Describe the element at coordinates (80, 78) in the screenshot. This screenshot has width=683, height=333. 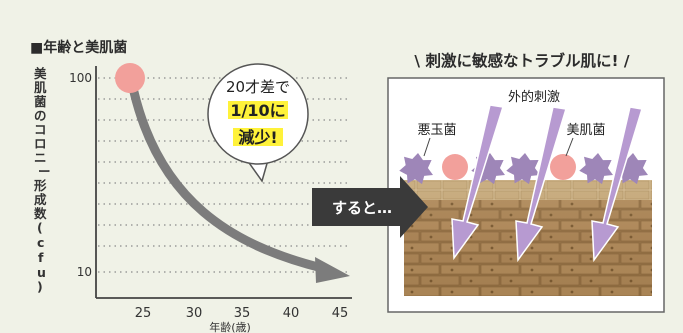
I see `y-tick-label: 100` at that location.